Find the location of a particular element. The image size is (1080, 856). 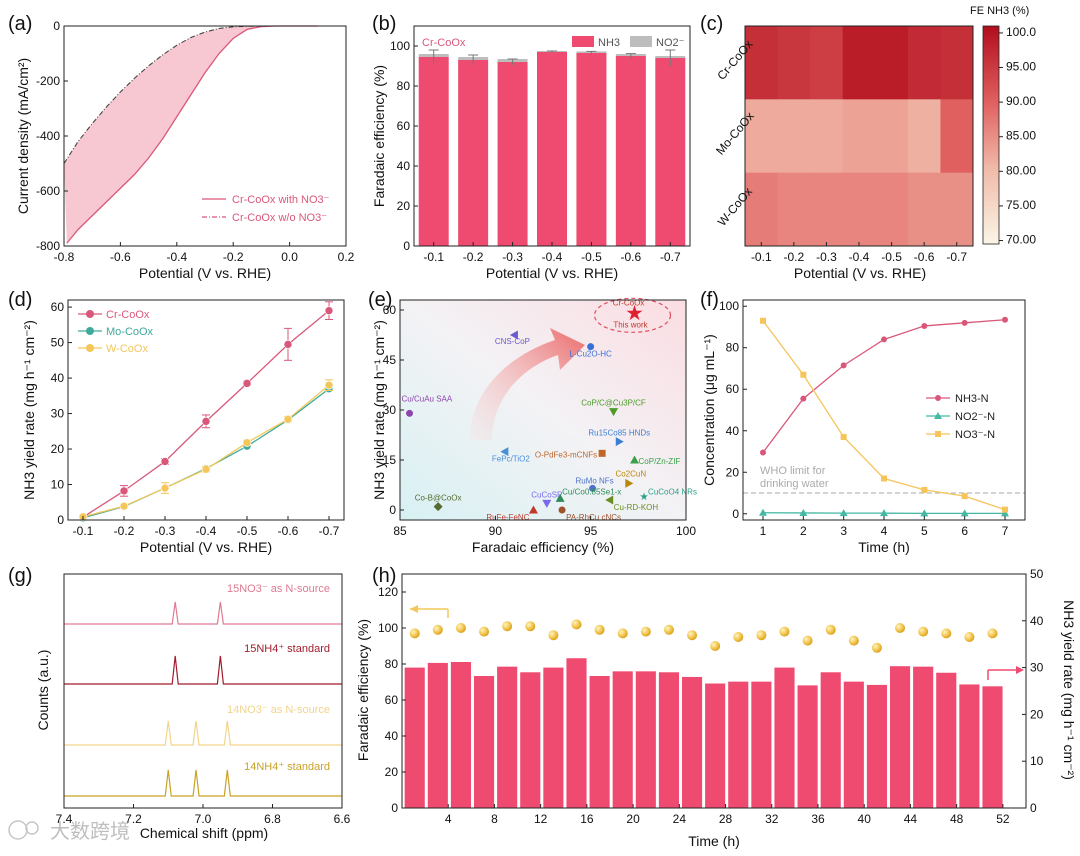

x-tick-label: 6.8 is located at coordinates (272, 819).